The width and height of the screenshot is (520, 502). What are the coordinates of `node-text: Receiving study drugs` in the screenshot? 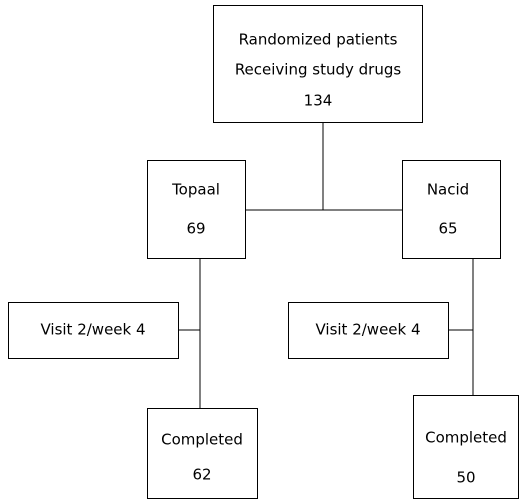 It's located at (318, 70).